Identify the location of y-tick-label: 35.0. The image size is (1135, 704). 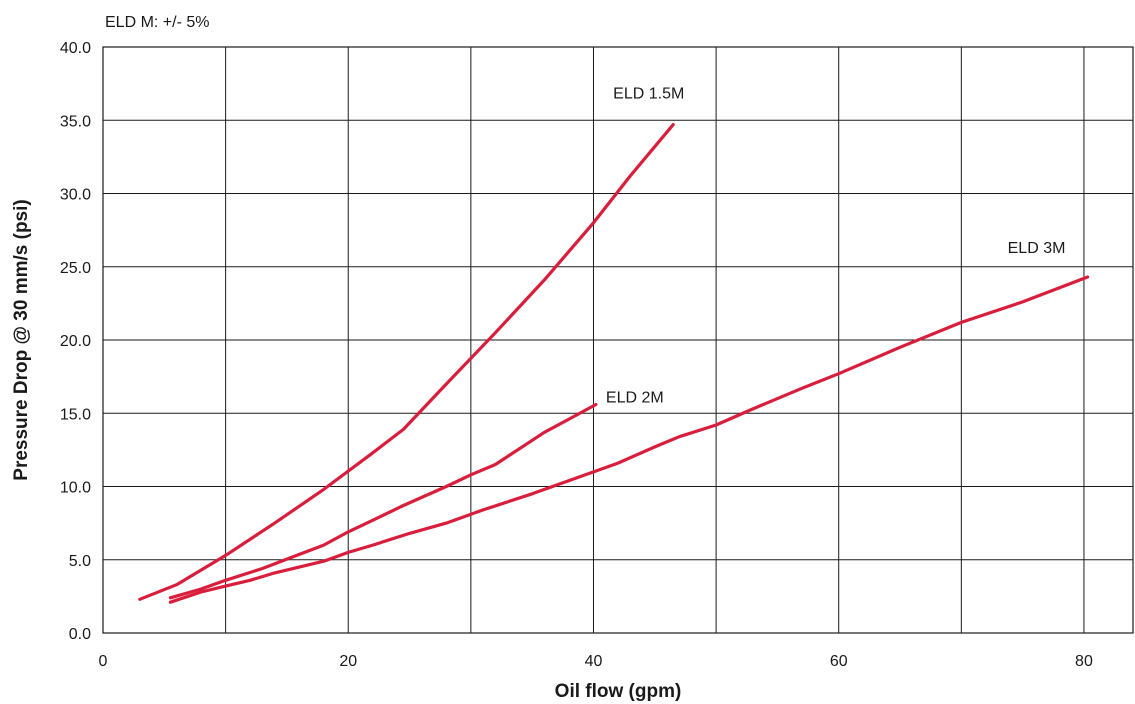
(75, 121).